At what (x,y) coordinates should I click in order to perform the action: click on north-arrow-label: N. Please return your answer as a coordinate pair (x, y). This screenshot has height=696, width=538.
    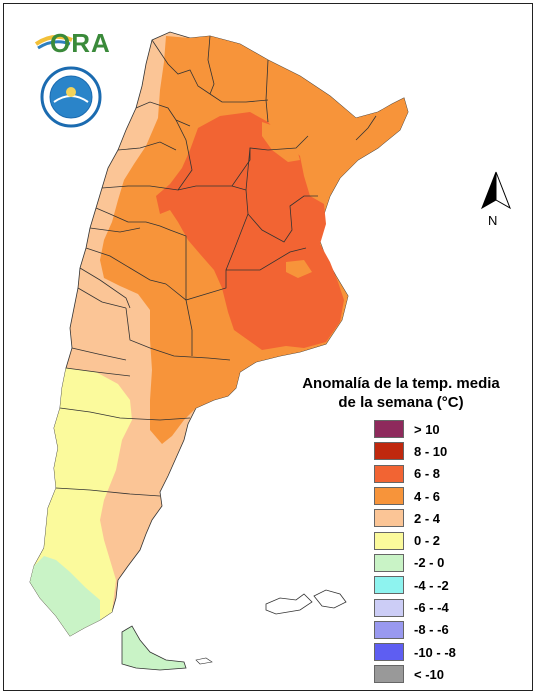
    Looking at the image, I should click on (493, 220).